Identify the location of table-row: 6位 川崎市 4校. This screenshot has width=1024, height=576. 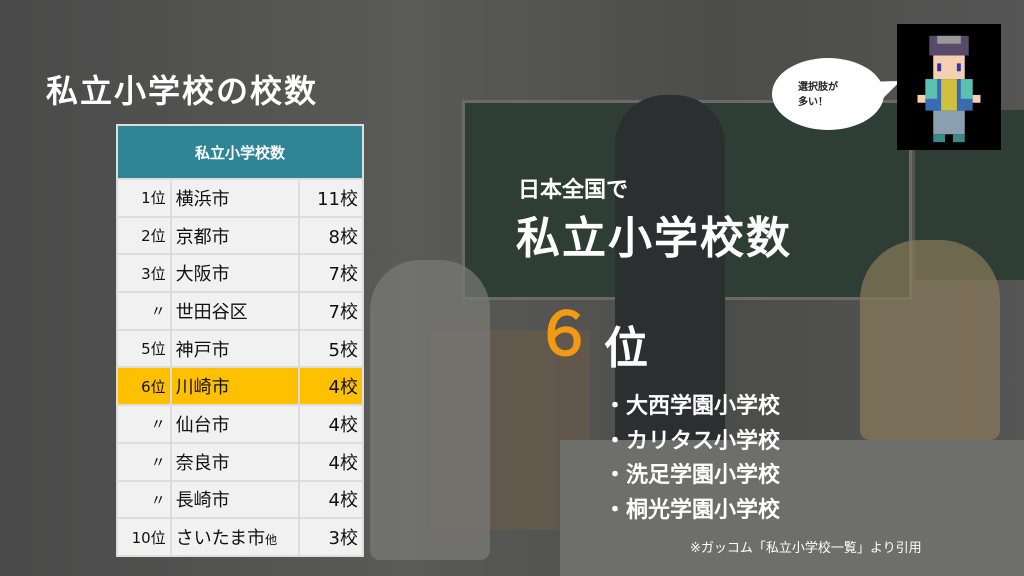
(240, 386).